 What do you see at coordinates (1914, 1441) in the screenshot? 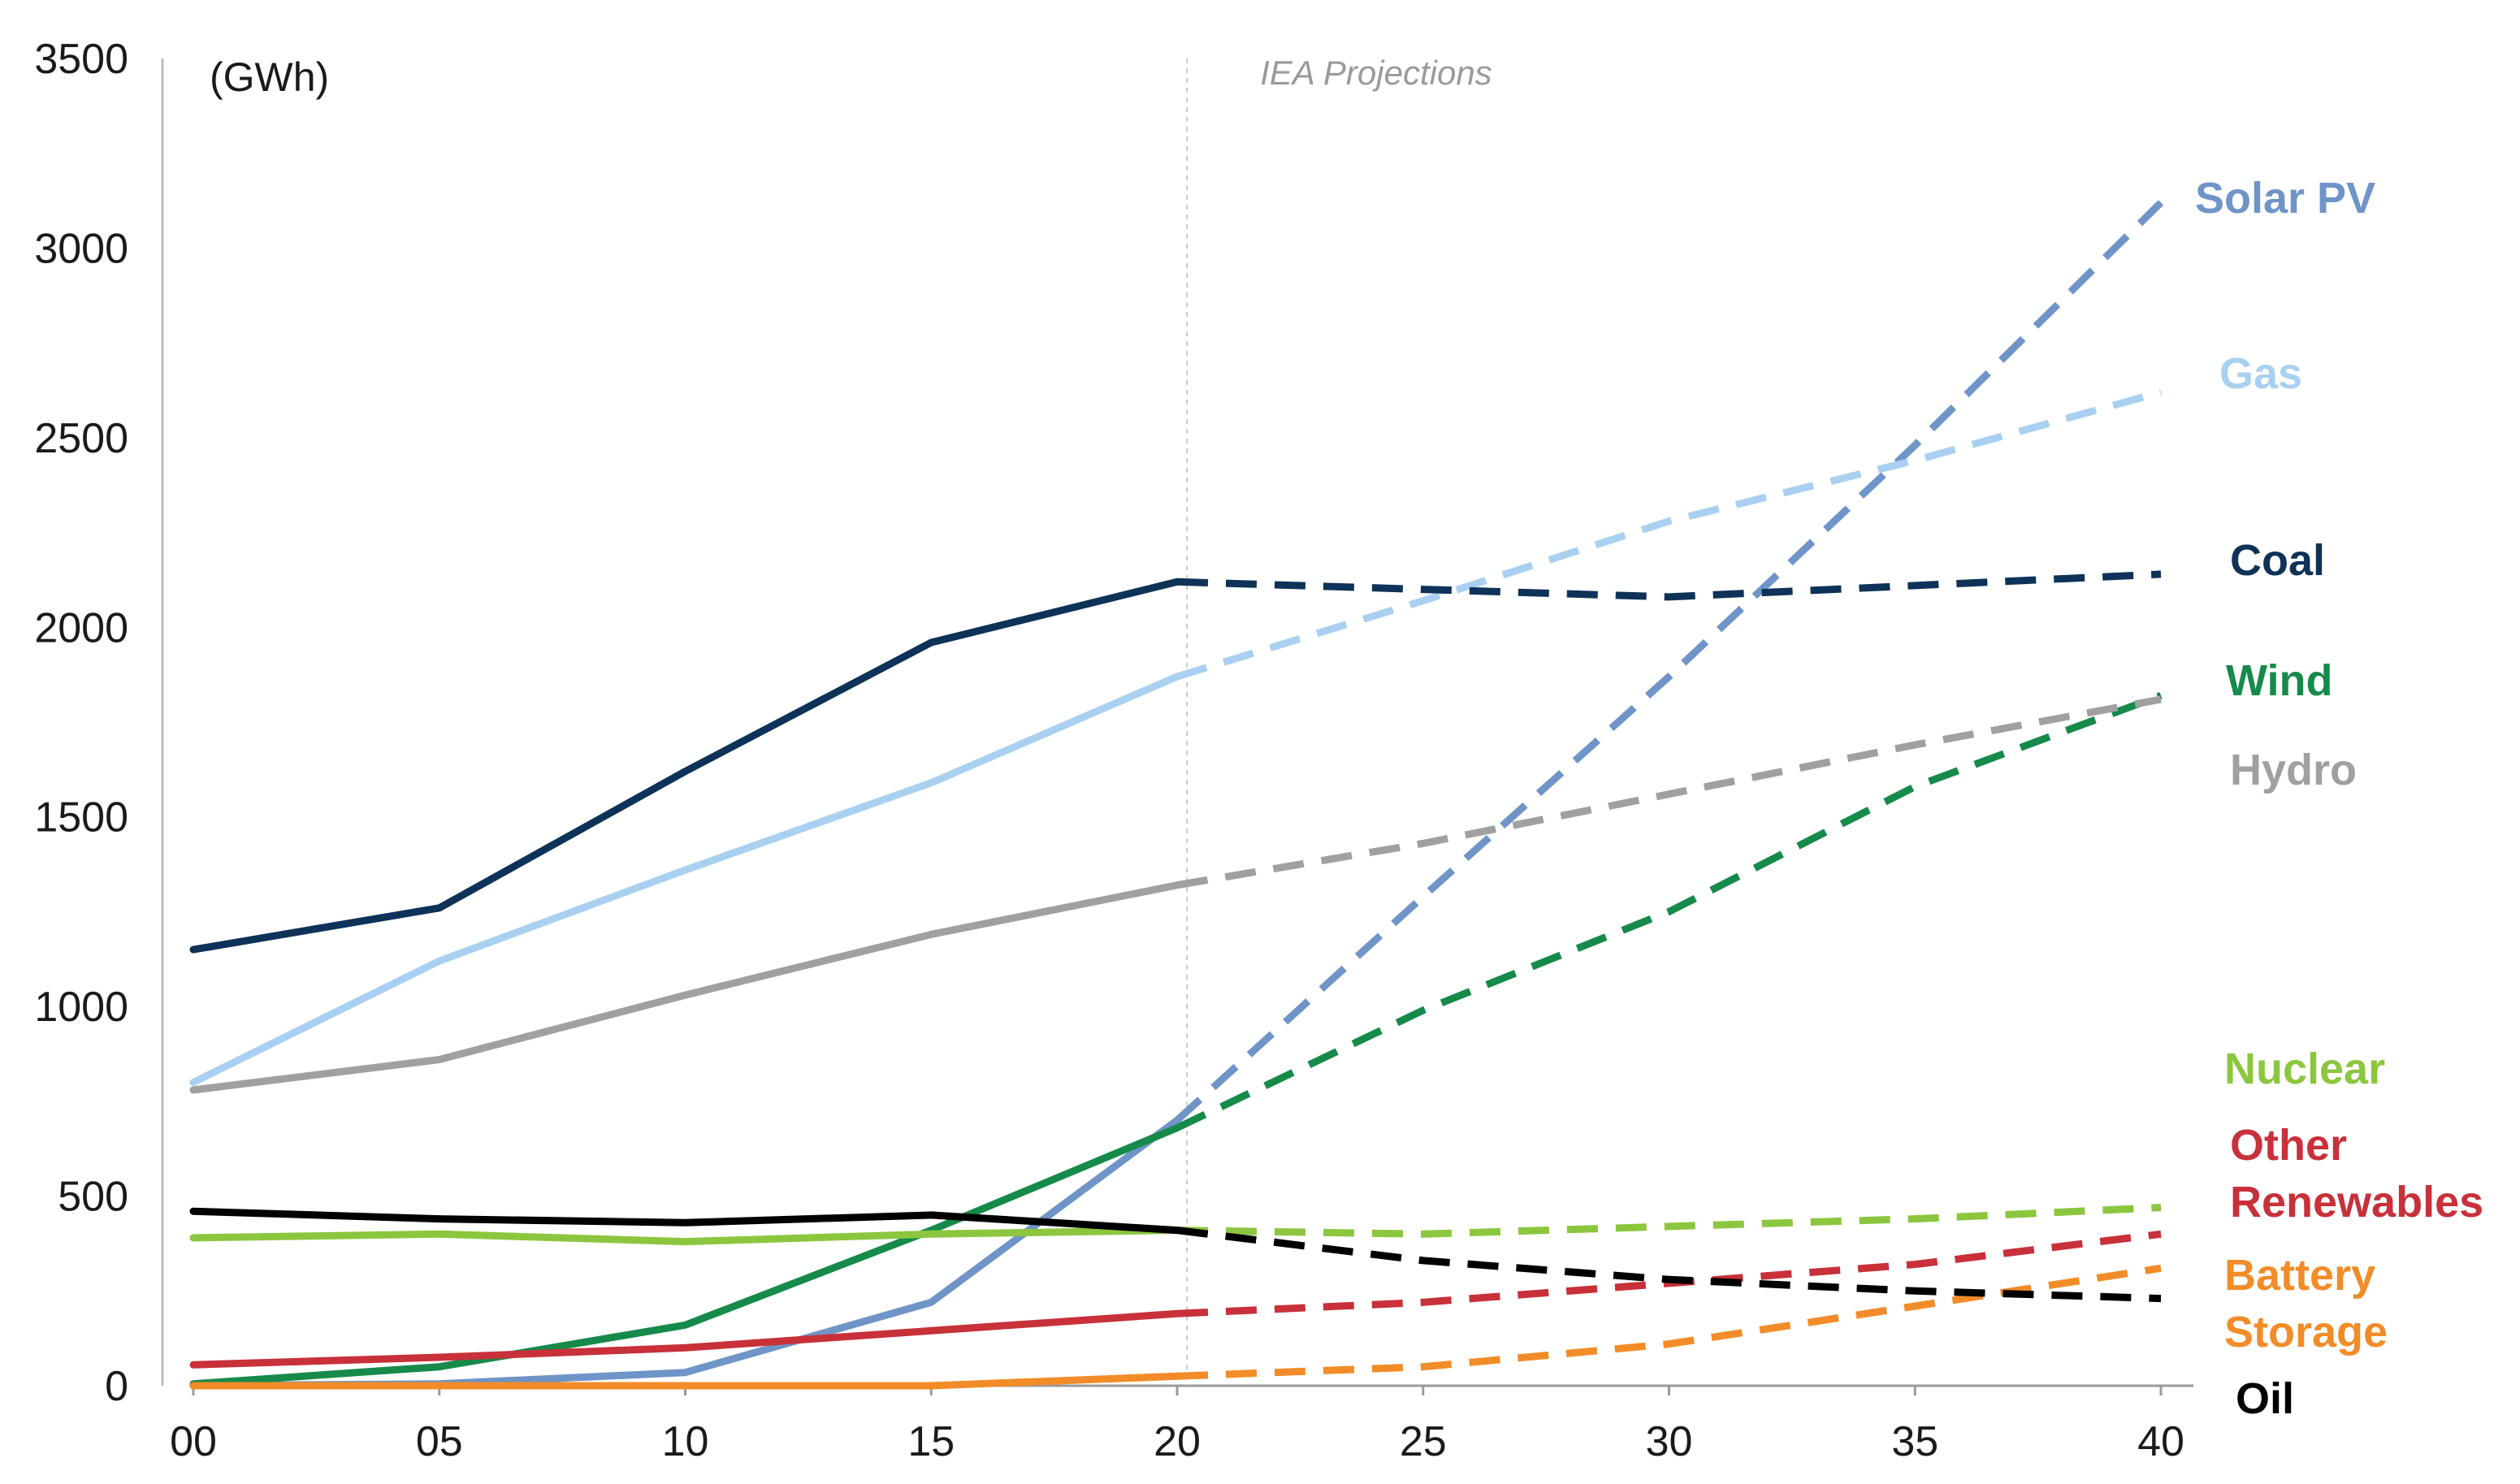
I see `x-tick-label: 35` at bounding box center [1914, 1441].